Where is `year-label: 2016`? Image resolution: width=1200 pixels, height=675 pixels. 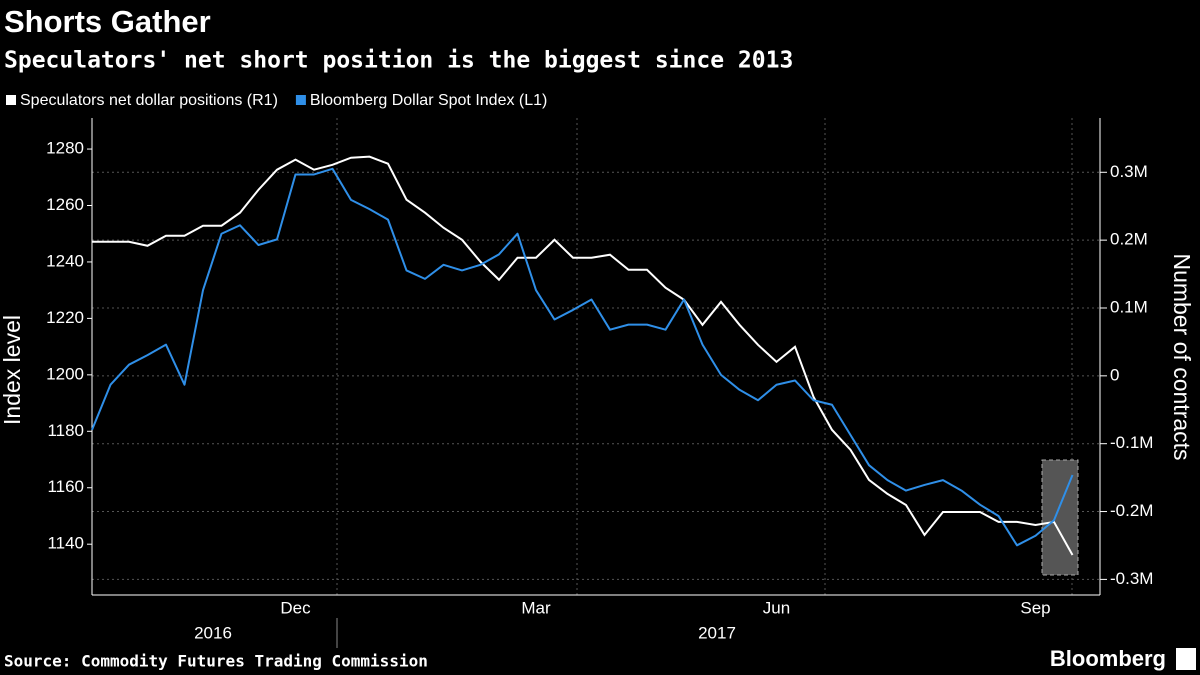 year-label: 2016 is located at coordinates (213, 632).